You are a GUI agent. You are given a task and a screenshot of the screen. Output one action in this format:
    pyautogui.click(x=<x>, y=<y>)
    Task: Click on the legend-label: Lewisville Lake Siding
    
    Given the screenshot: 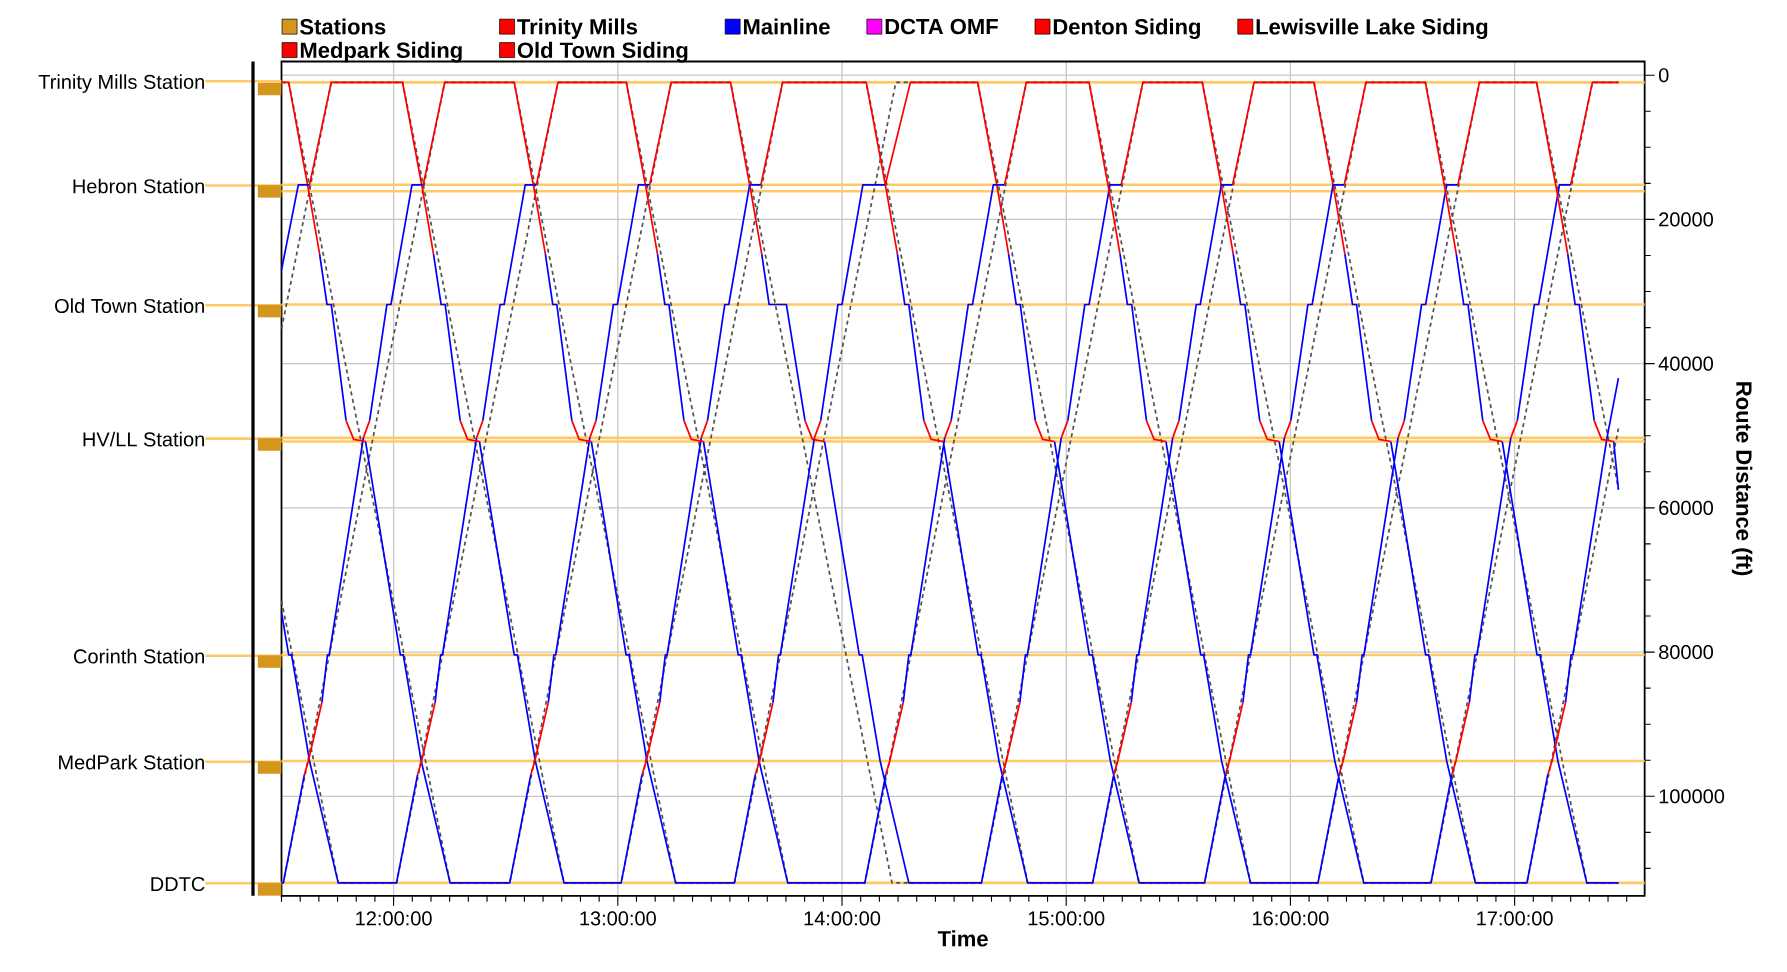 What is the action you would take?
    pyautogui.click(x=1372, y=29)
    